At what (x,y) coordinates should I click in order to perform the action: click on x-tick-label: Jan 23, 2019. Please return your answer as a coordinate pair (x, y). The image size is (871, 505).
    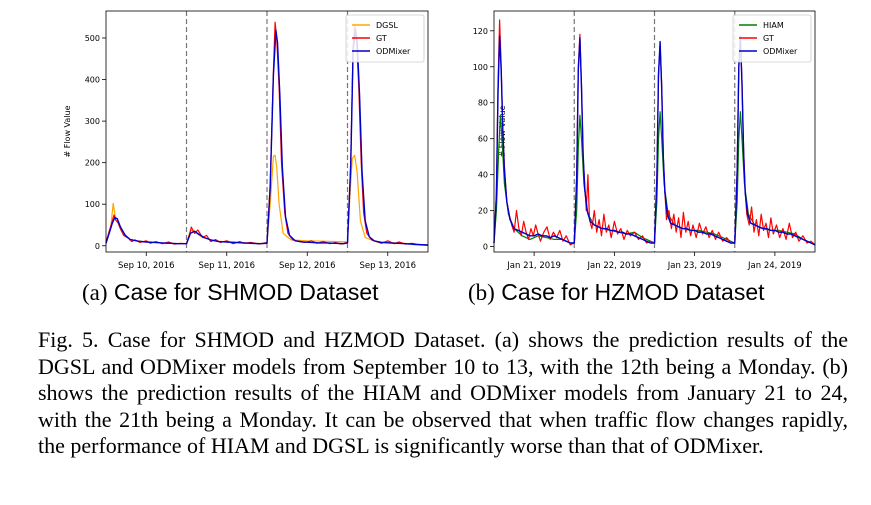
    Looking at the image, I should click on (694, 266).